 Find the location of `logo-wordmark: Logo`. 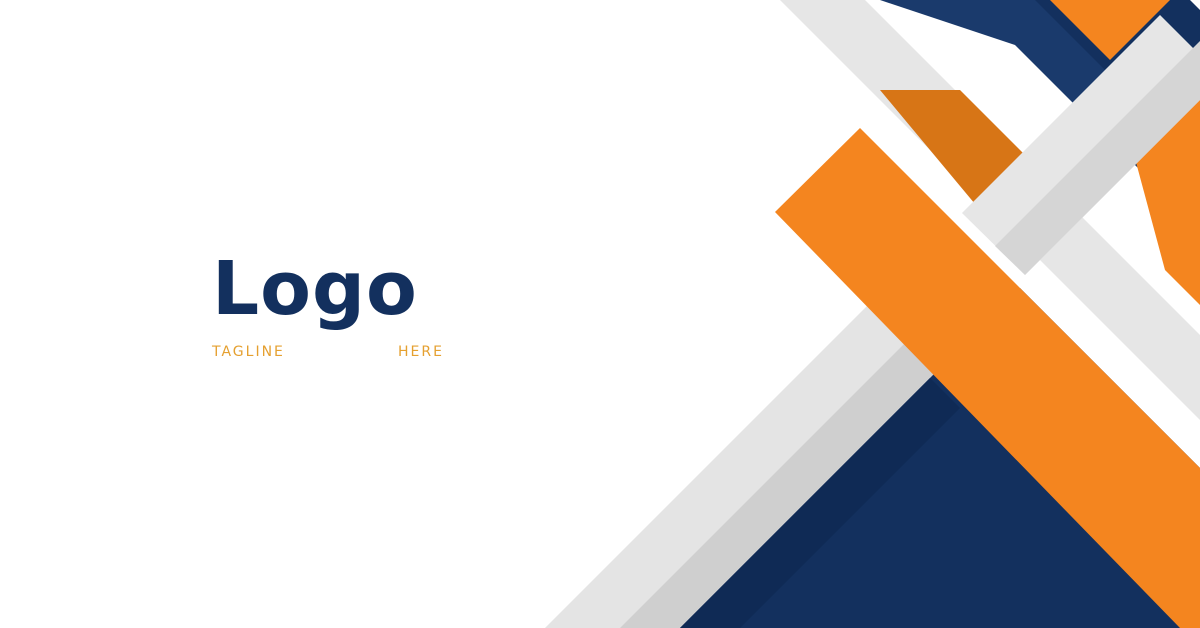

logo-wordmark: Logo is located at coordinates (315, 289).